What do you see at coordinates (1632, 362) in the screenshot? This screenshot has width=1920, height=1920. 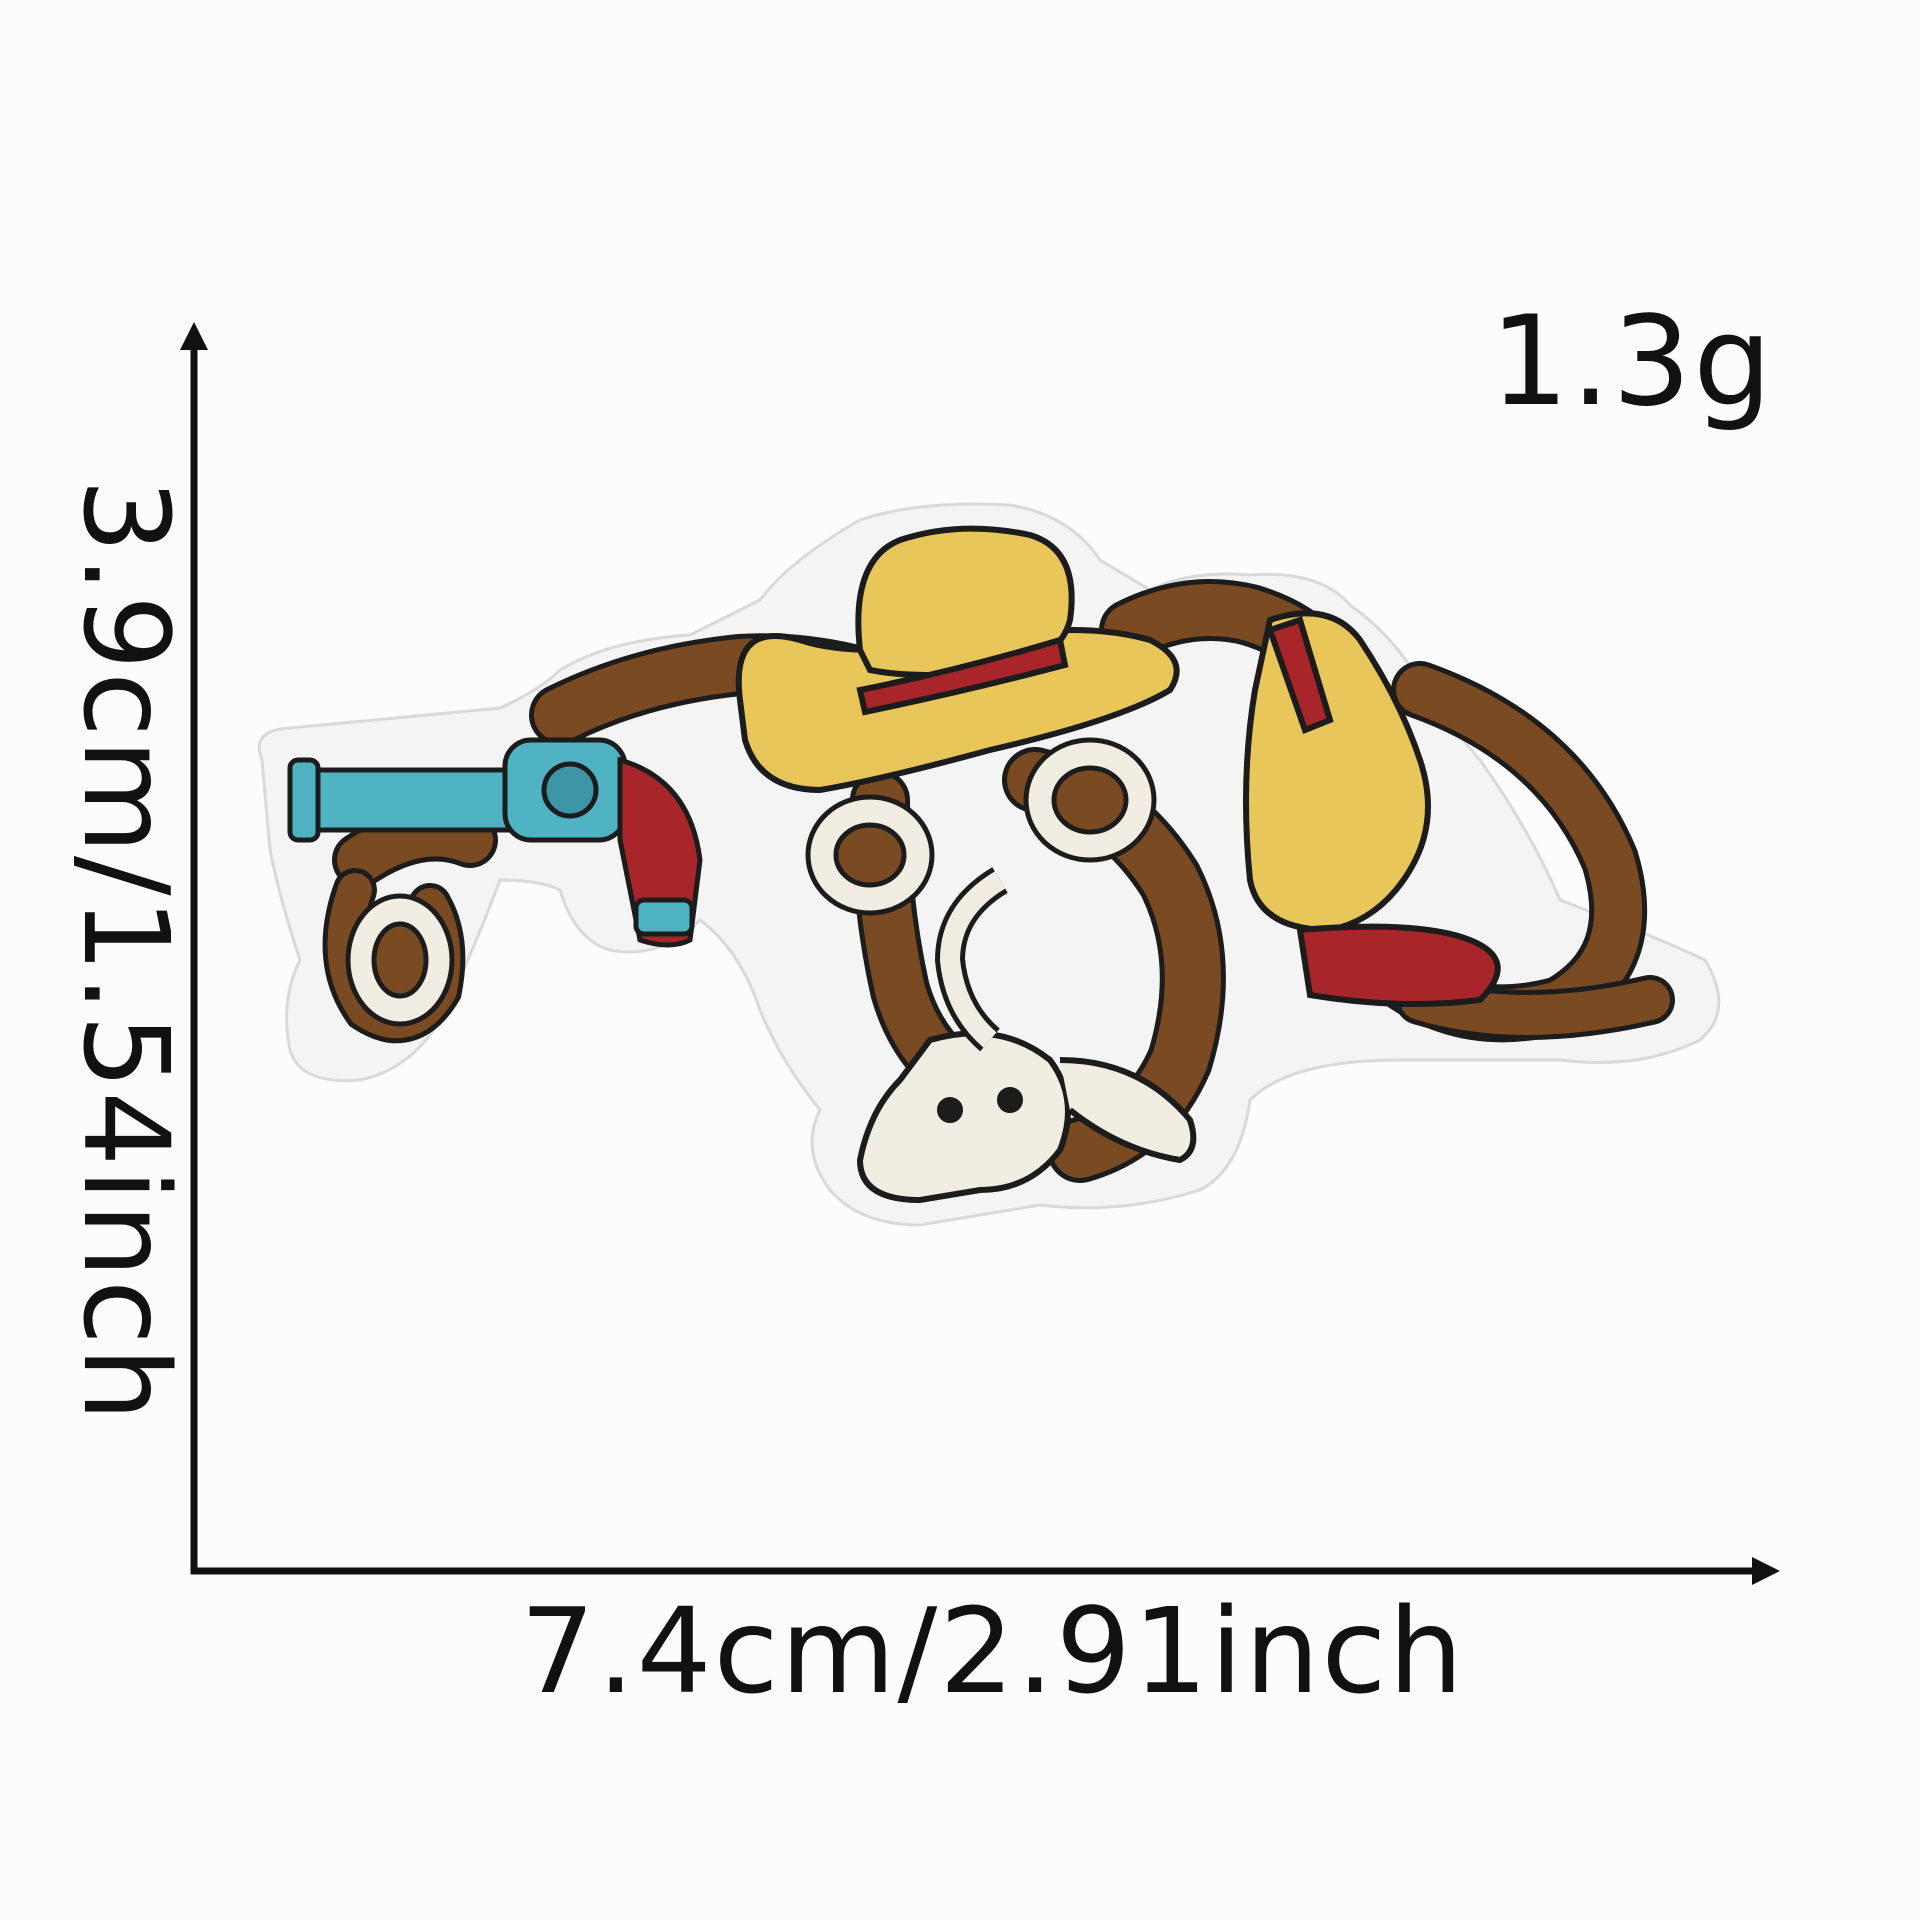 I see `weight-label: 1.3g` at bounding box center [1632, 362].